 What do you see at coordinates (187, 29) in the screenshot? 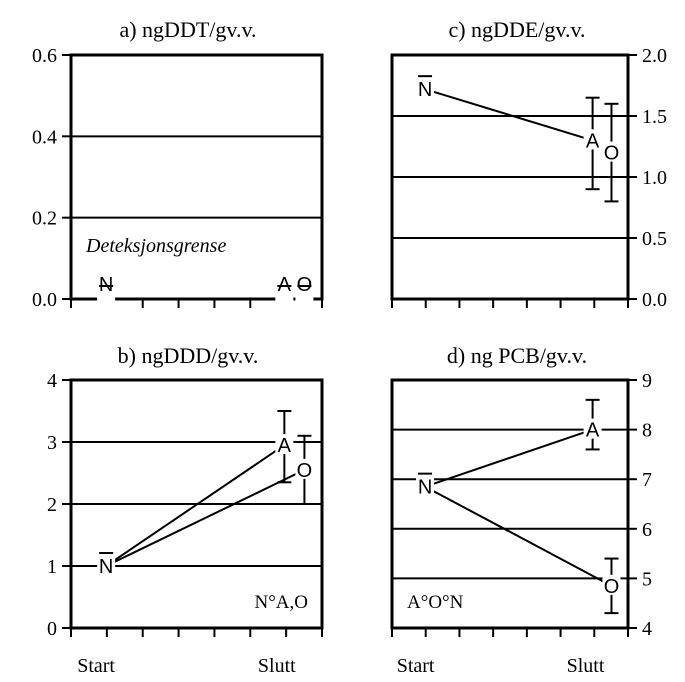
I see `panel-title: a) ngDDT/gv.v.` at bounding box center [187, 29].